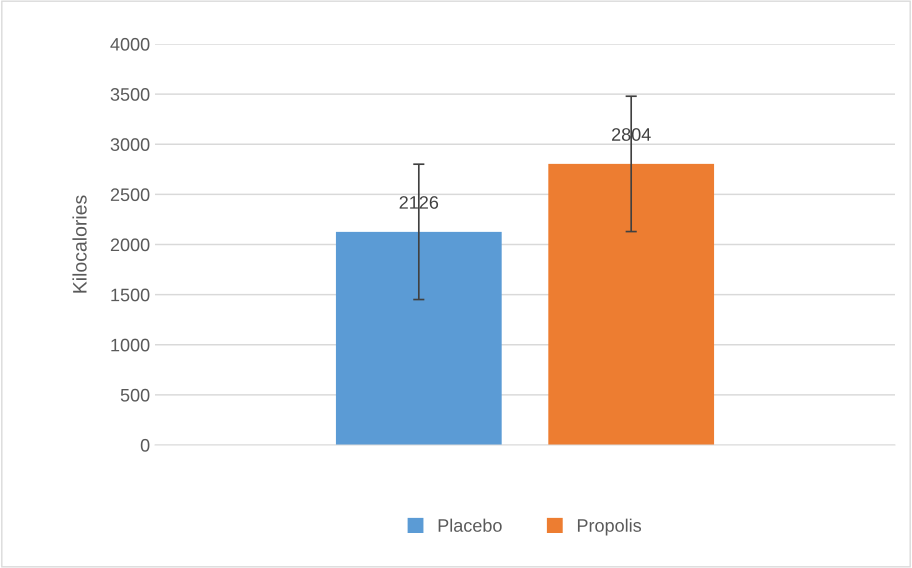 Image resolution: width=912 pixels, height=568 pixels. Describe the element at coordinates (79, 244) in the screenshot. I see `y-axis-title: Kilocalories` at that location.